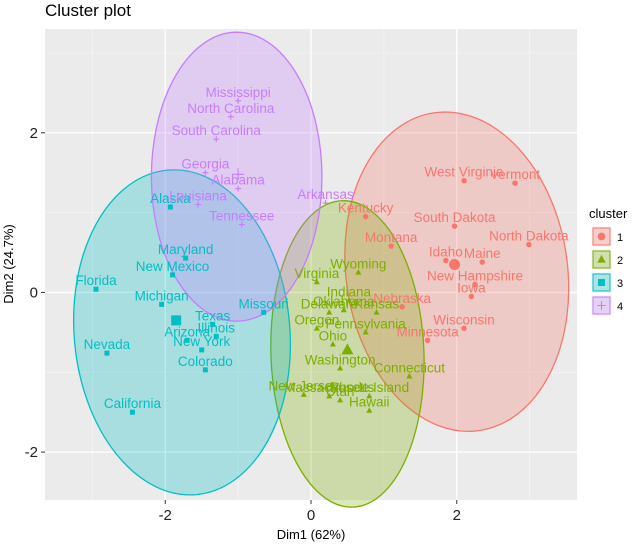 Image resolution: width=640 pixels, height=544 pixels. Describe the element at coordinates (608, 261) in the screenshot. I see `legend: cluster 1 2 3 4` at that location.